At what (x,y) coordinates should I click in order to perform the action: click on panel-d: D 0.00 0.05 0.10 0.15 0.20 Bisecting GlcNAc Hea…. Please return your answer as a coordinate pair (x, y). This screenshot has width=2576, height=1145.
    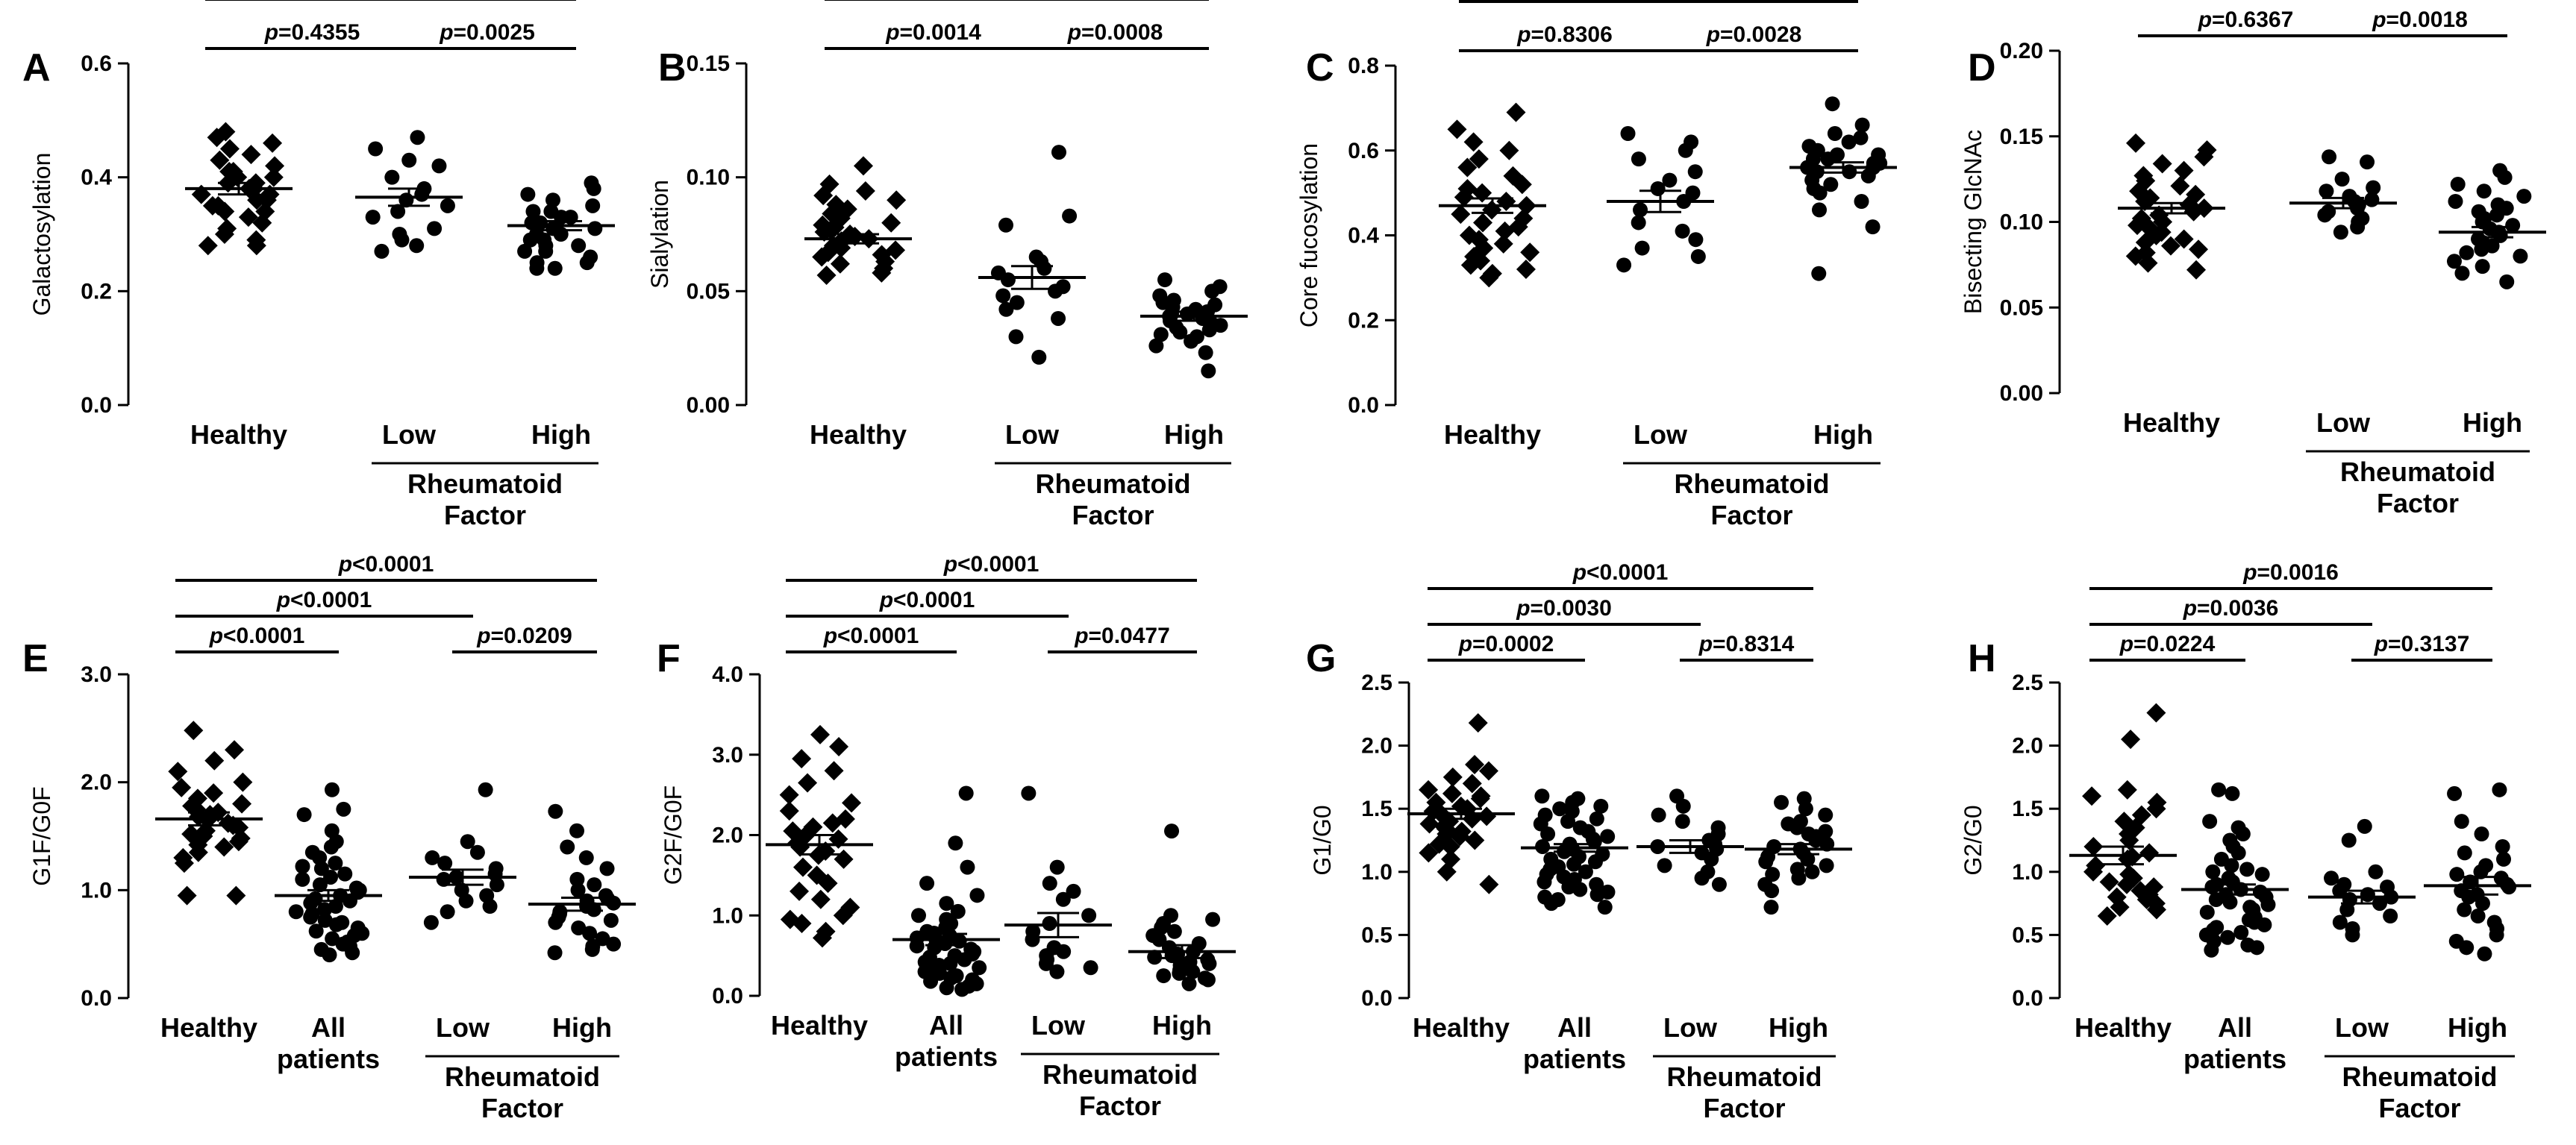
    Looking at the image, I should click on (2253, 262).